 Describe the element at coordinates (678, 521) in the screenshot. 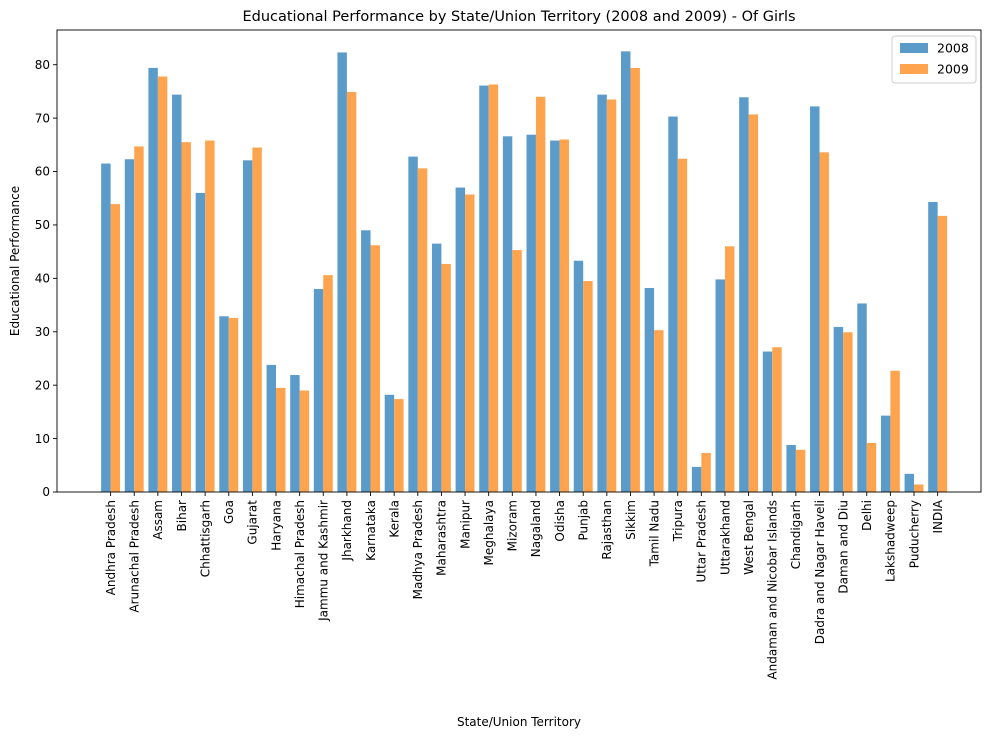

I see `x-tick-label: Tripura` at that location.